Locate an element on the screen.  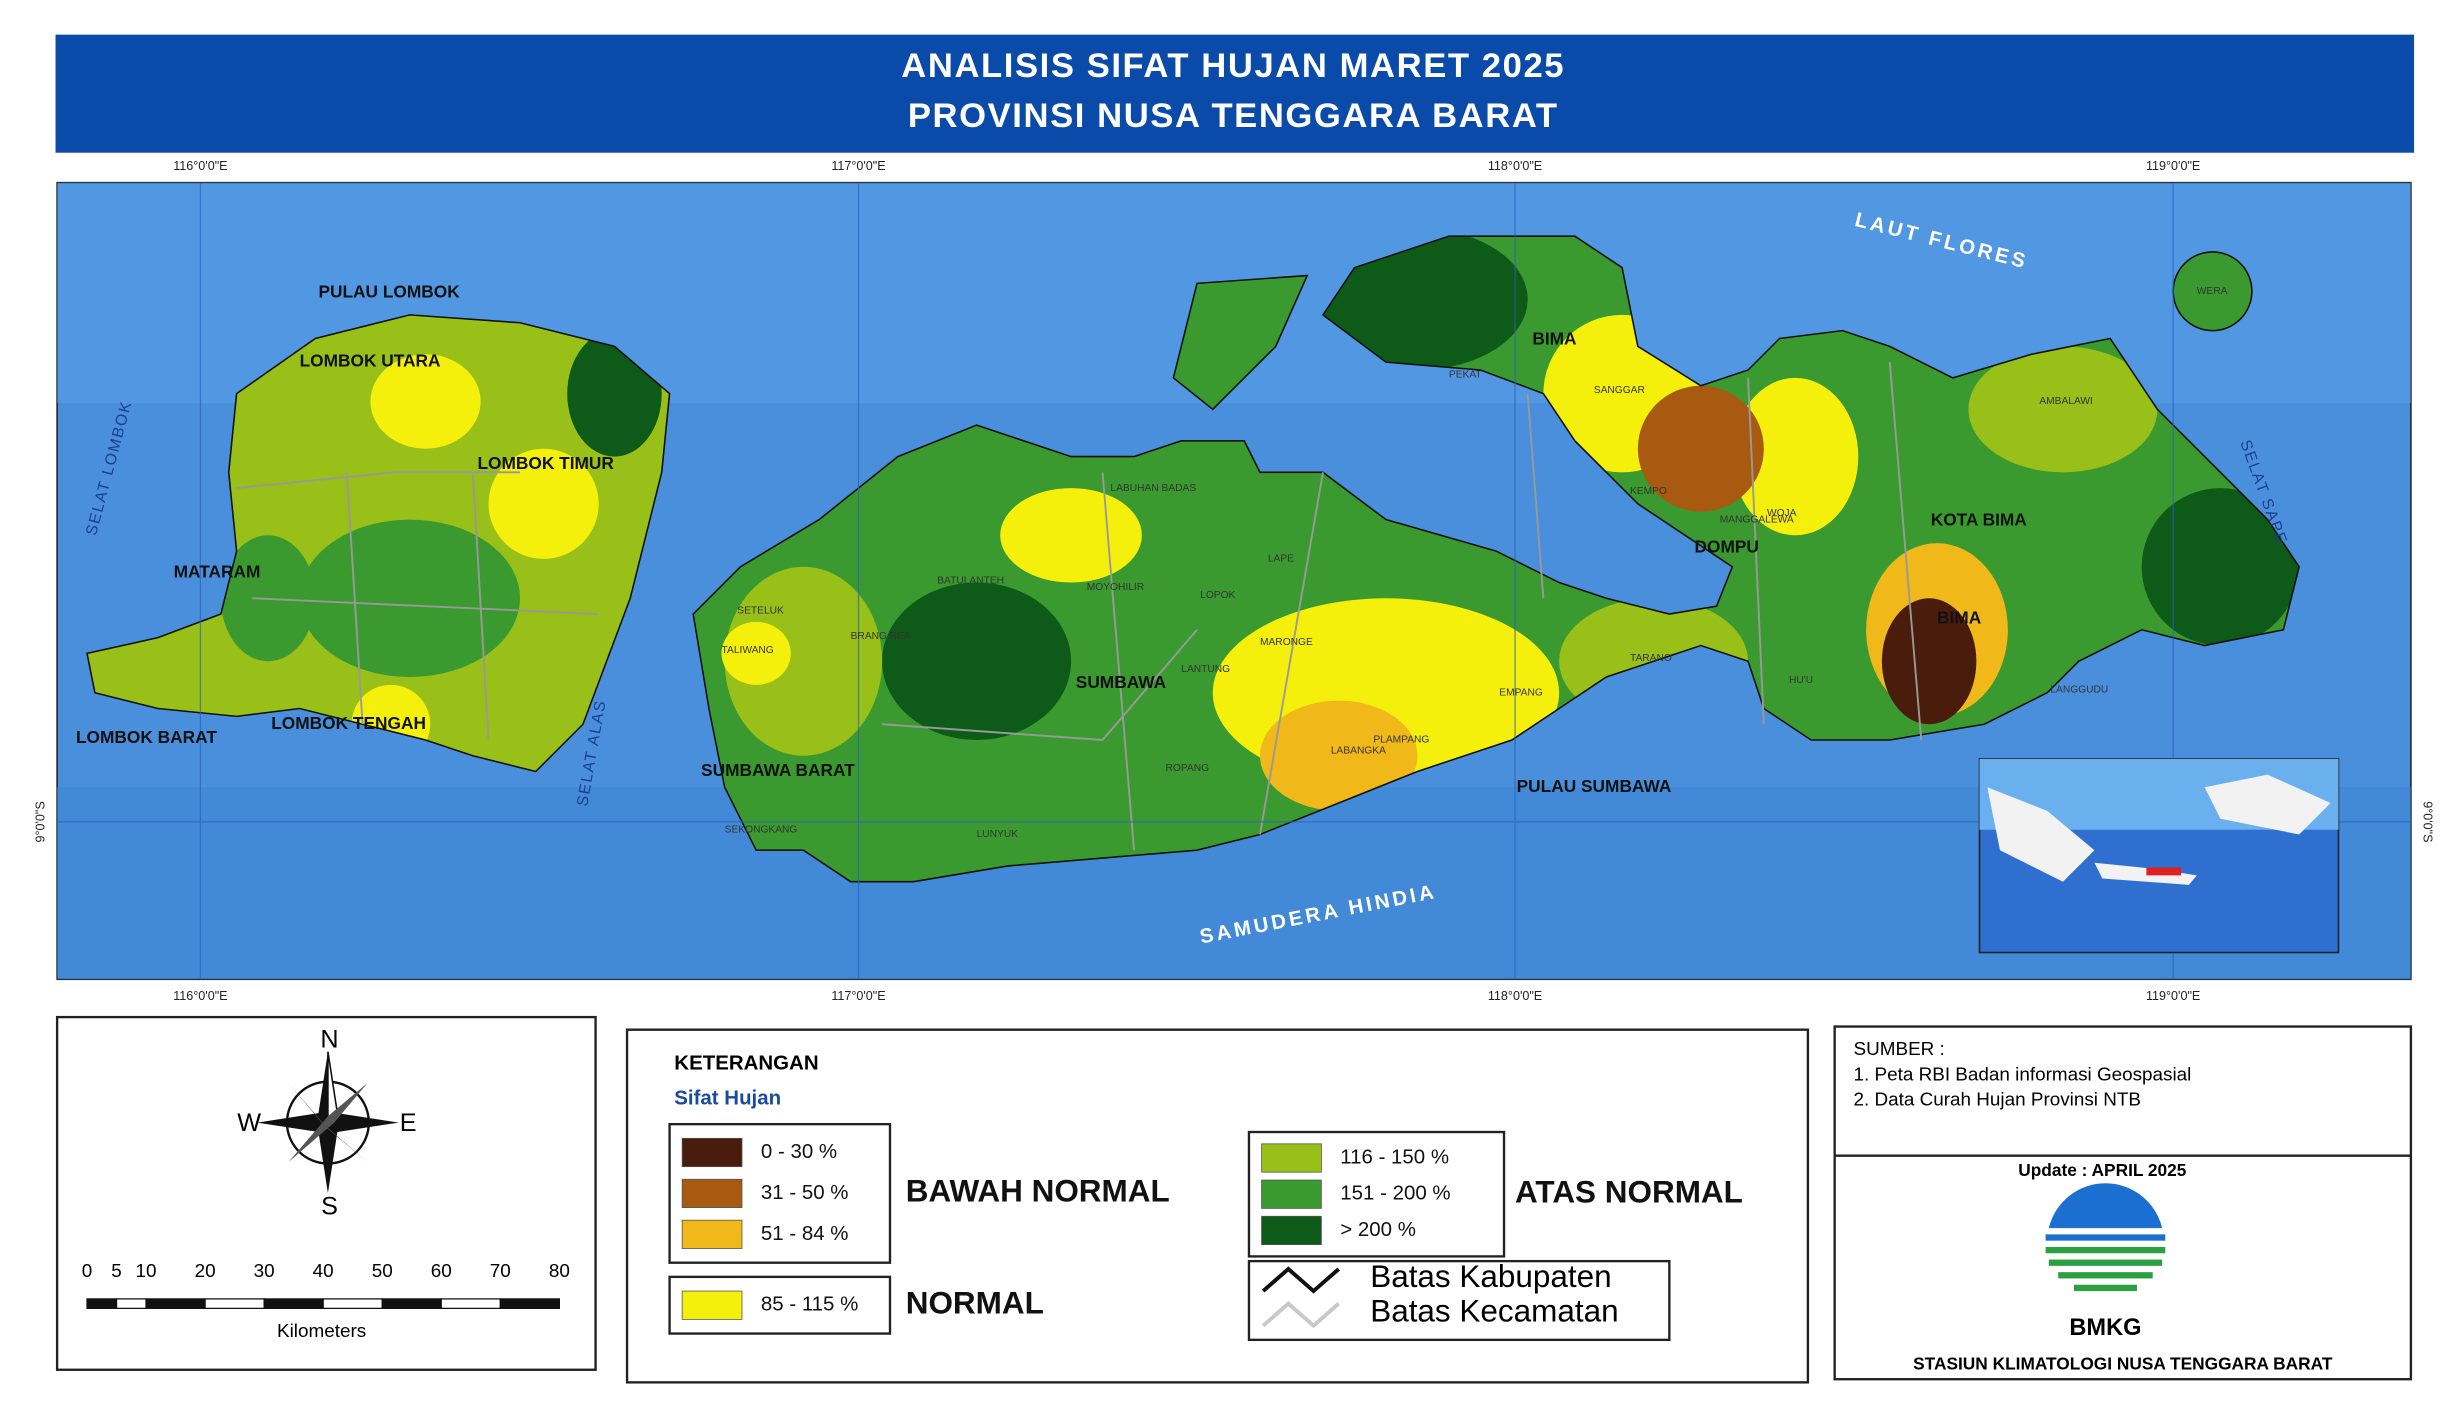
district-label: LANGGUDU is located at coordinates (2079, 689).